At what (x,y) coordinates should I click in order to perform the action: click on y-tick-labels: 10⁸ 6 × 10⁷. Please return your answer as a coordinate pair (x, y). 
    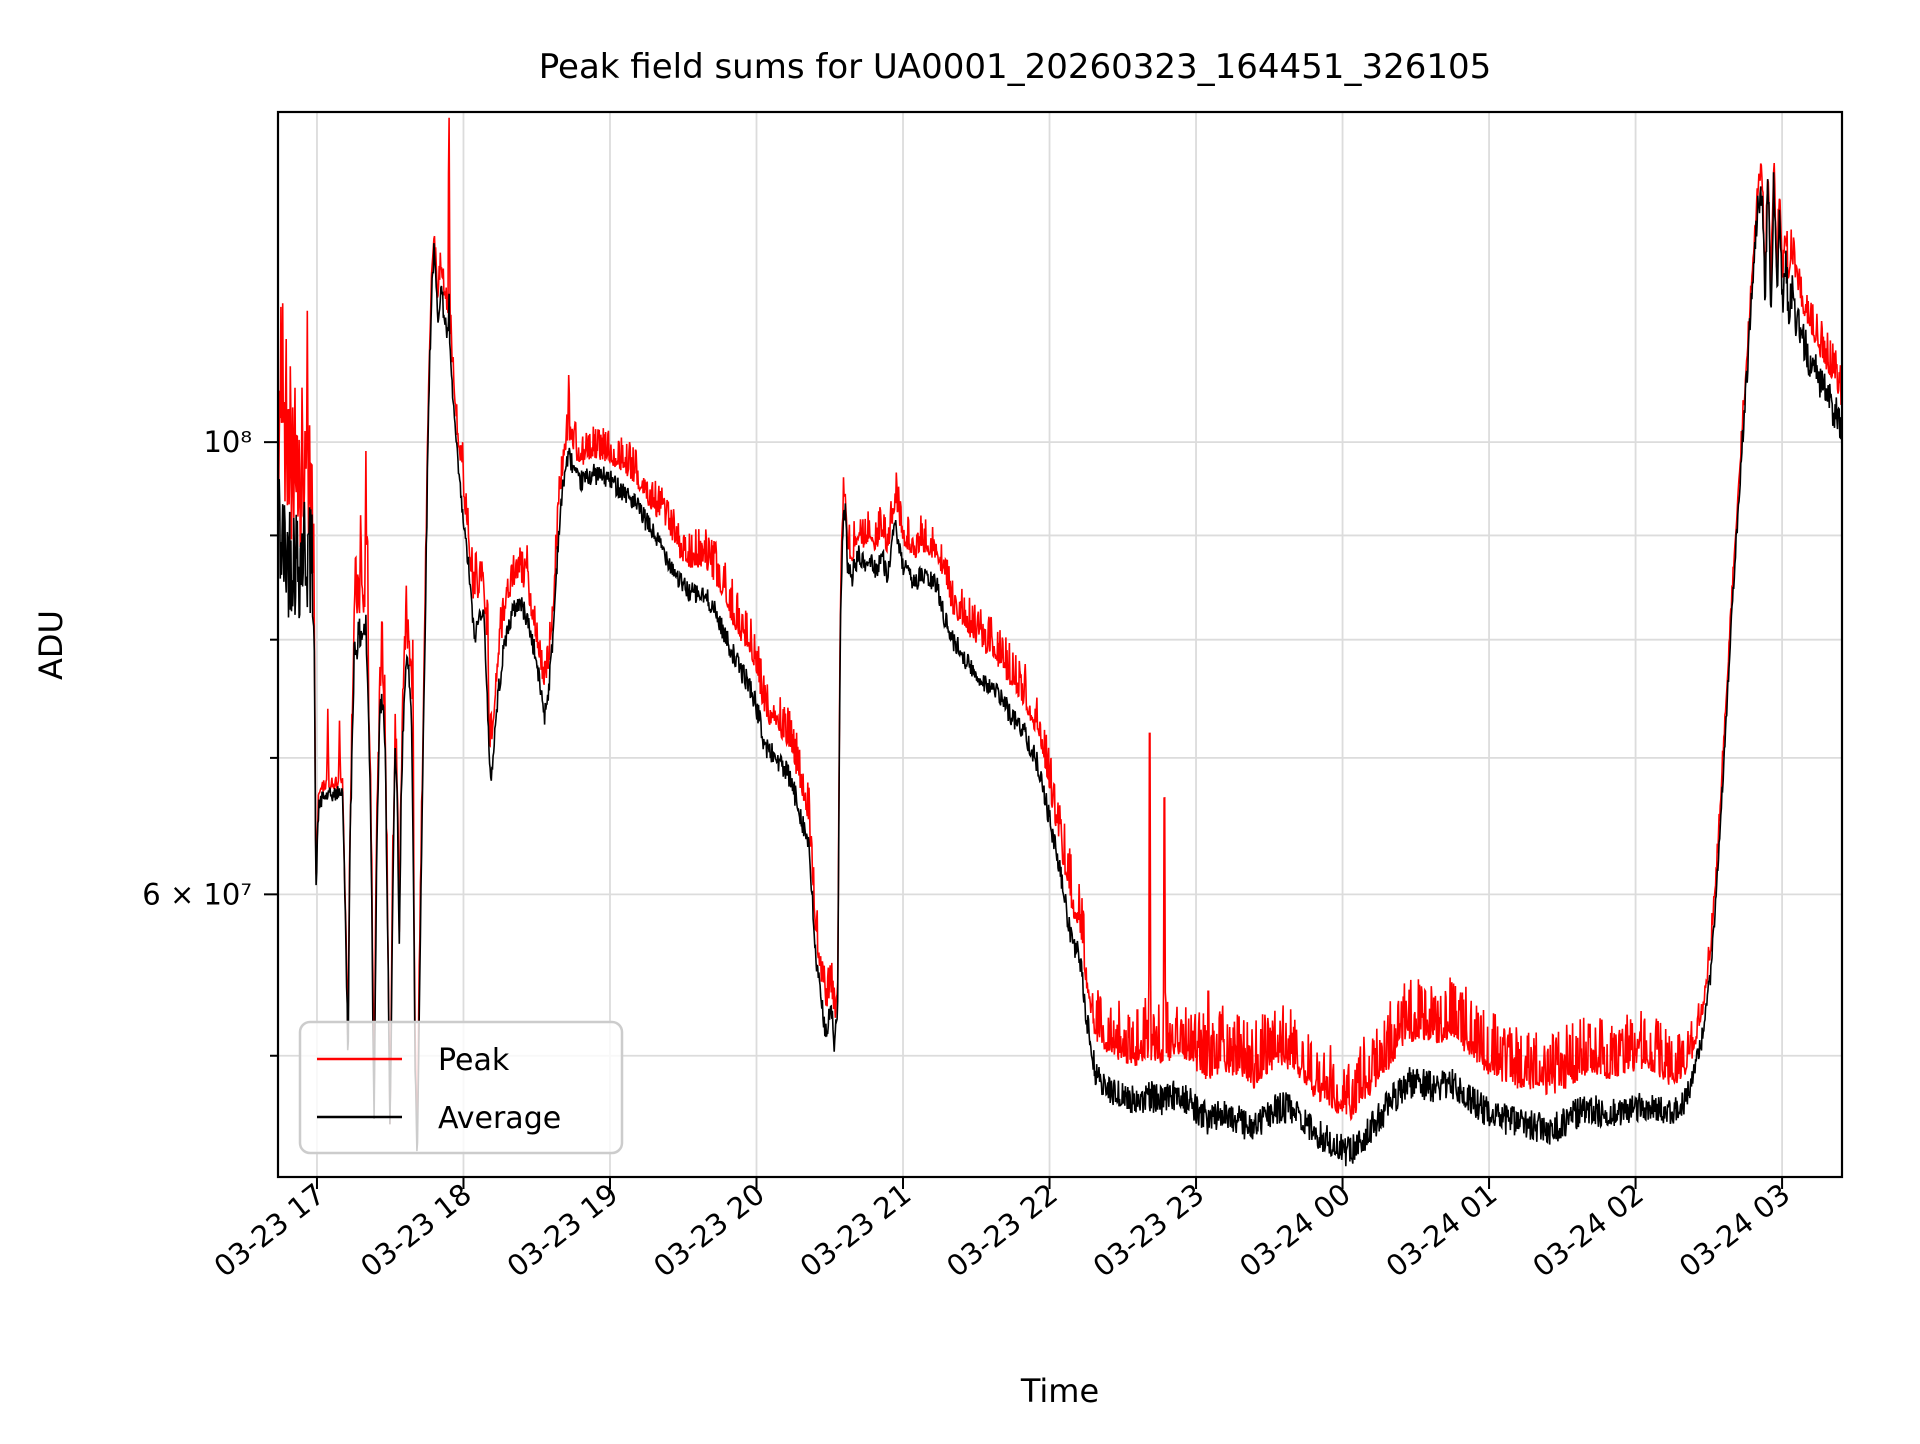
    Looking at the image, I should click on (197, 668).